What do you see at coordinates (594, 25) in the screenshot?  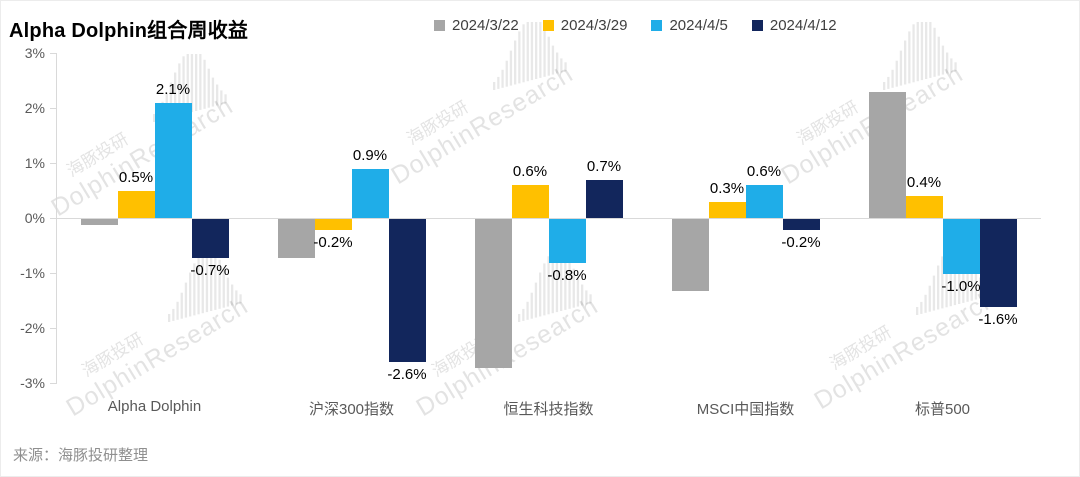 I see `legend-label: 2024/3/29` at bounding box center [594, 25].